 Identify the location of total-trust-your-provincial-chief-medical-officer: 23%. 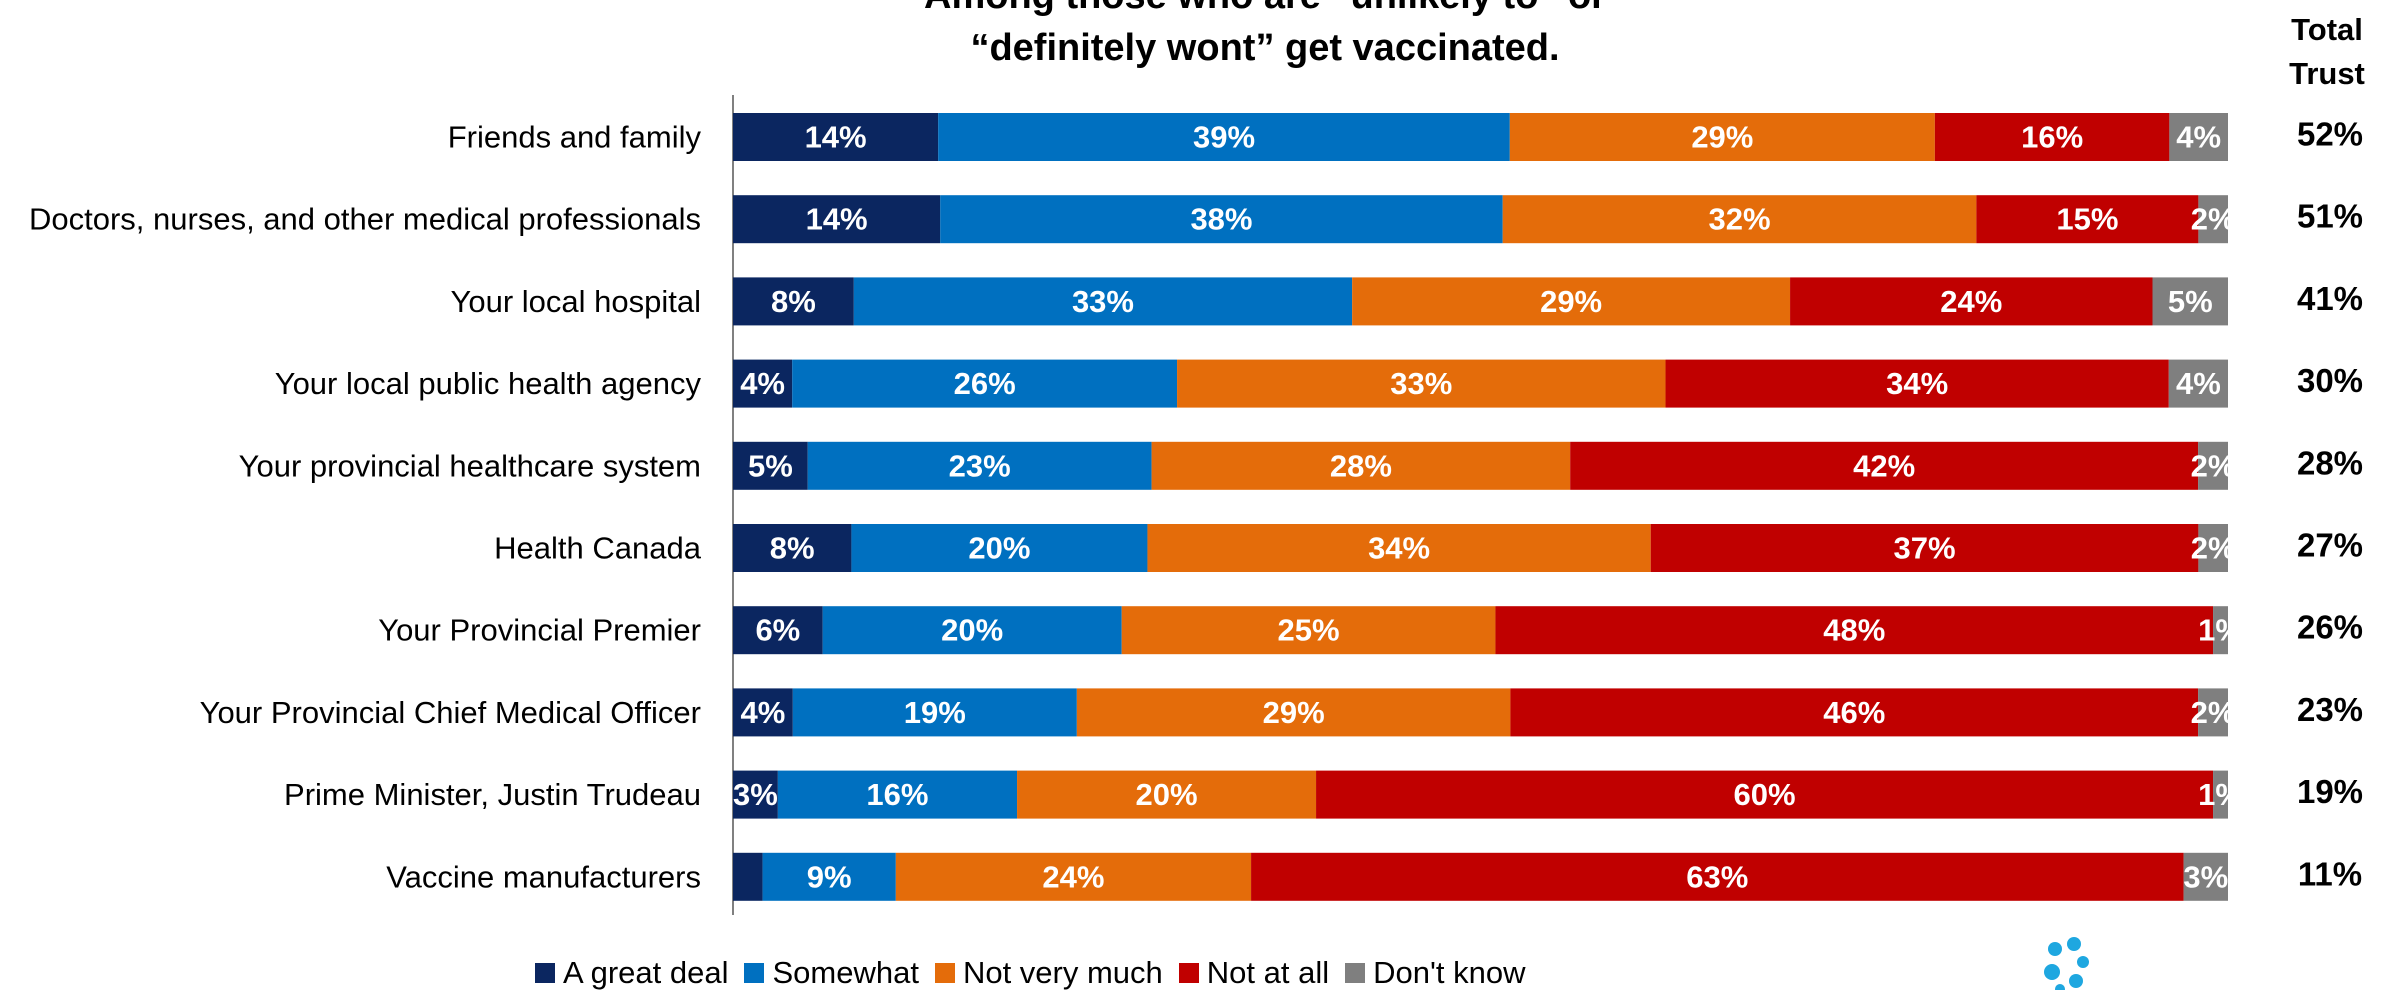
(2330, 709).